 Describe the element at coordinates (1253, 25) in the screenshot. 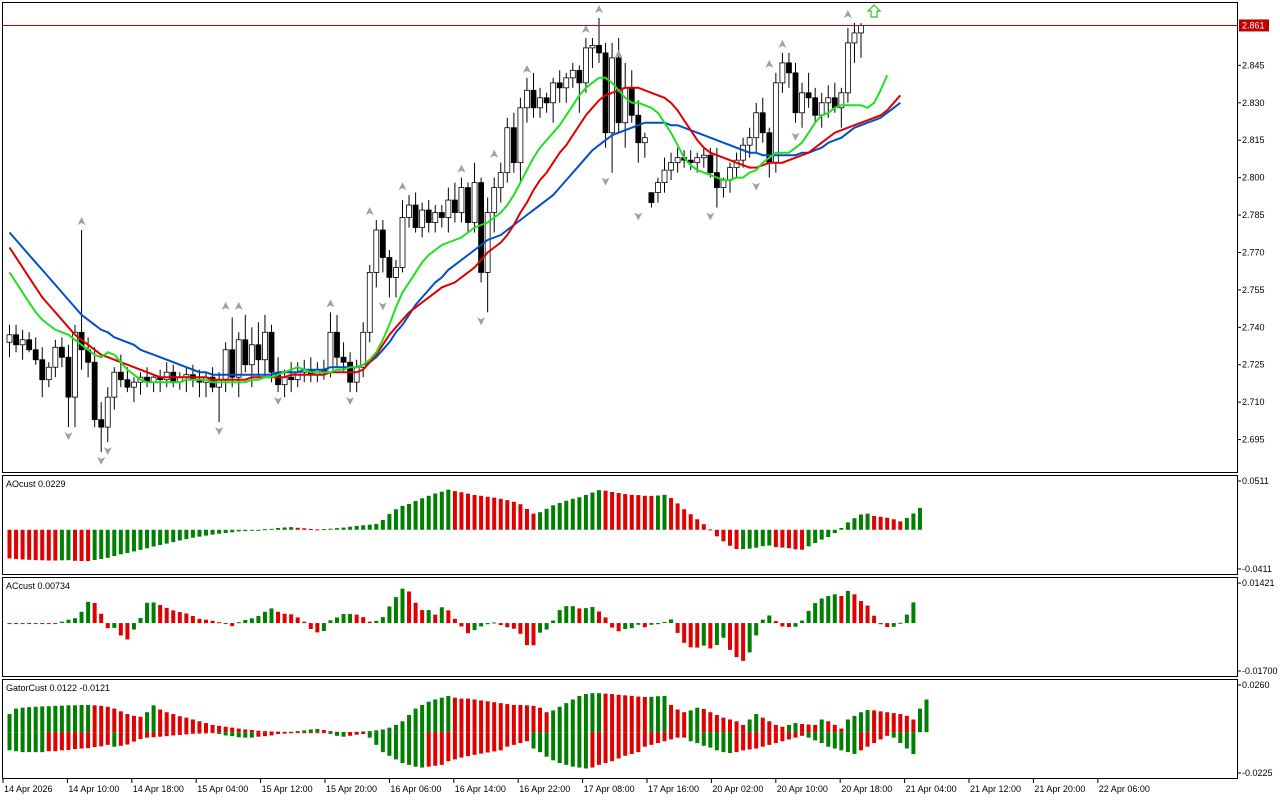

I see `current-price-label: 2.861` at that location.